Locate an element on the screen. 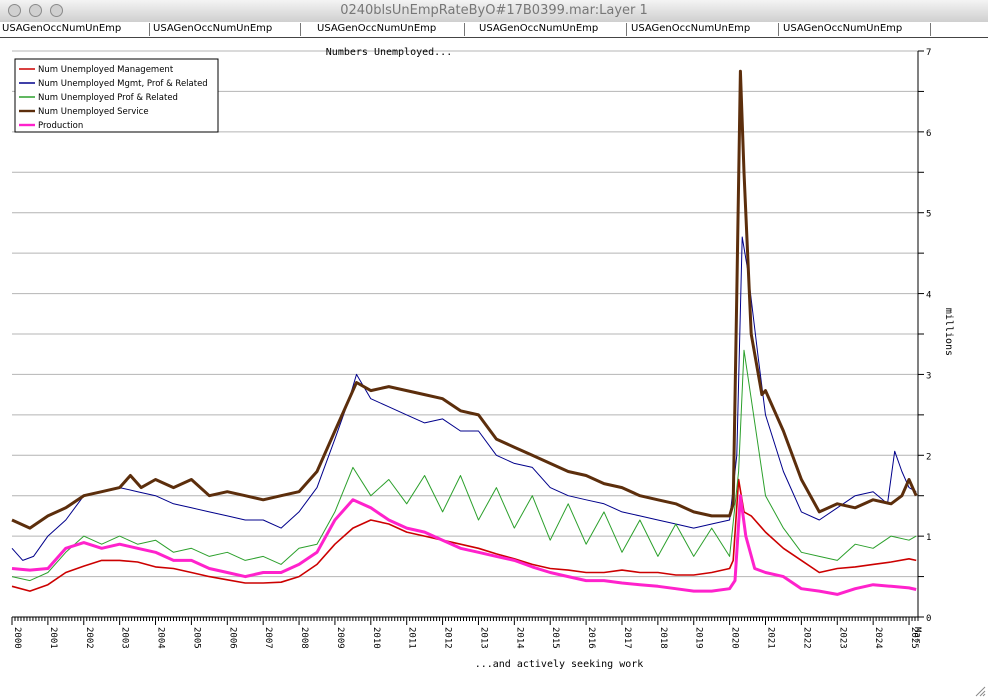 The width and height of the screenshot is (988, 699). x-tick-label: 2011 is located at coordinates (412, 638).